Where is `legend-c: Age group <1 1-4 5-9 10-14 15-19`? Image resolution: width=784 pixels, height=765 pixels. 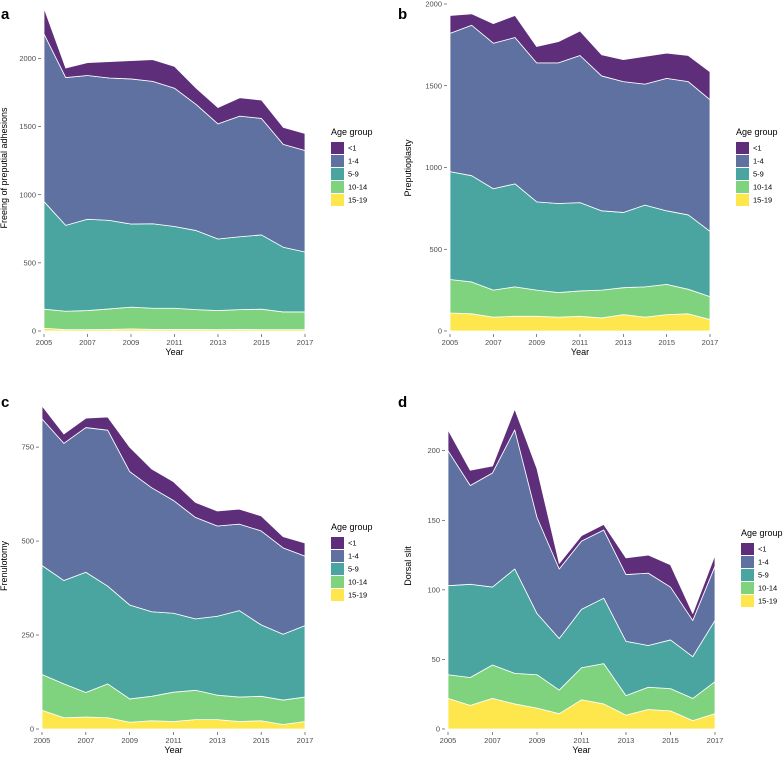
legend-c: Age group <1 1-4 5-9 10-14 15-19 is located at coordinates (352, 561).